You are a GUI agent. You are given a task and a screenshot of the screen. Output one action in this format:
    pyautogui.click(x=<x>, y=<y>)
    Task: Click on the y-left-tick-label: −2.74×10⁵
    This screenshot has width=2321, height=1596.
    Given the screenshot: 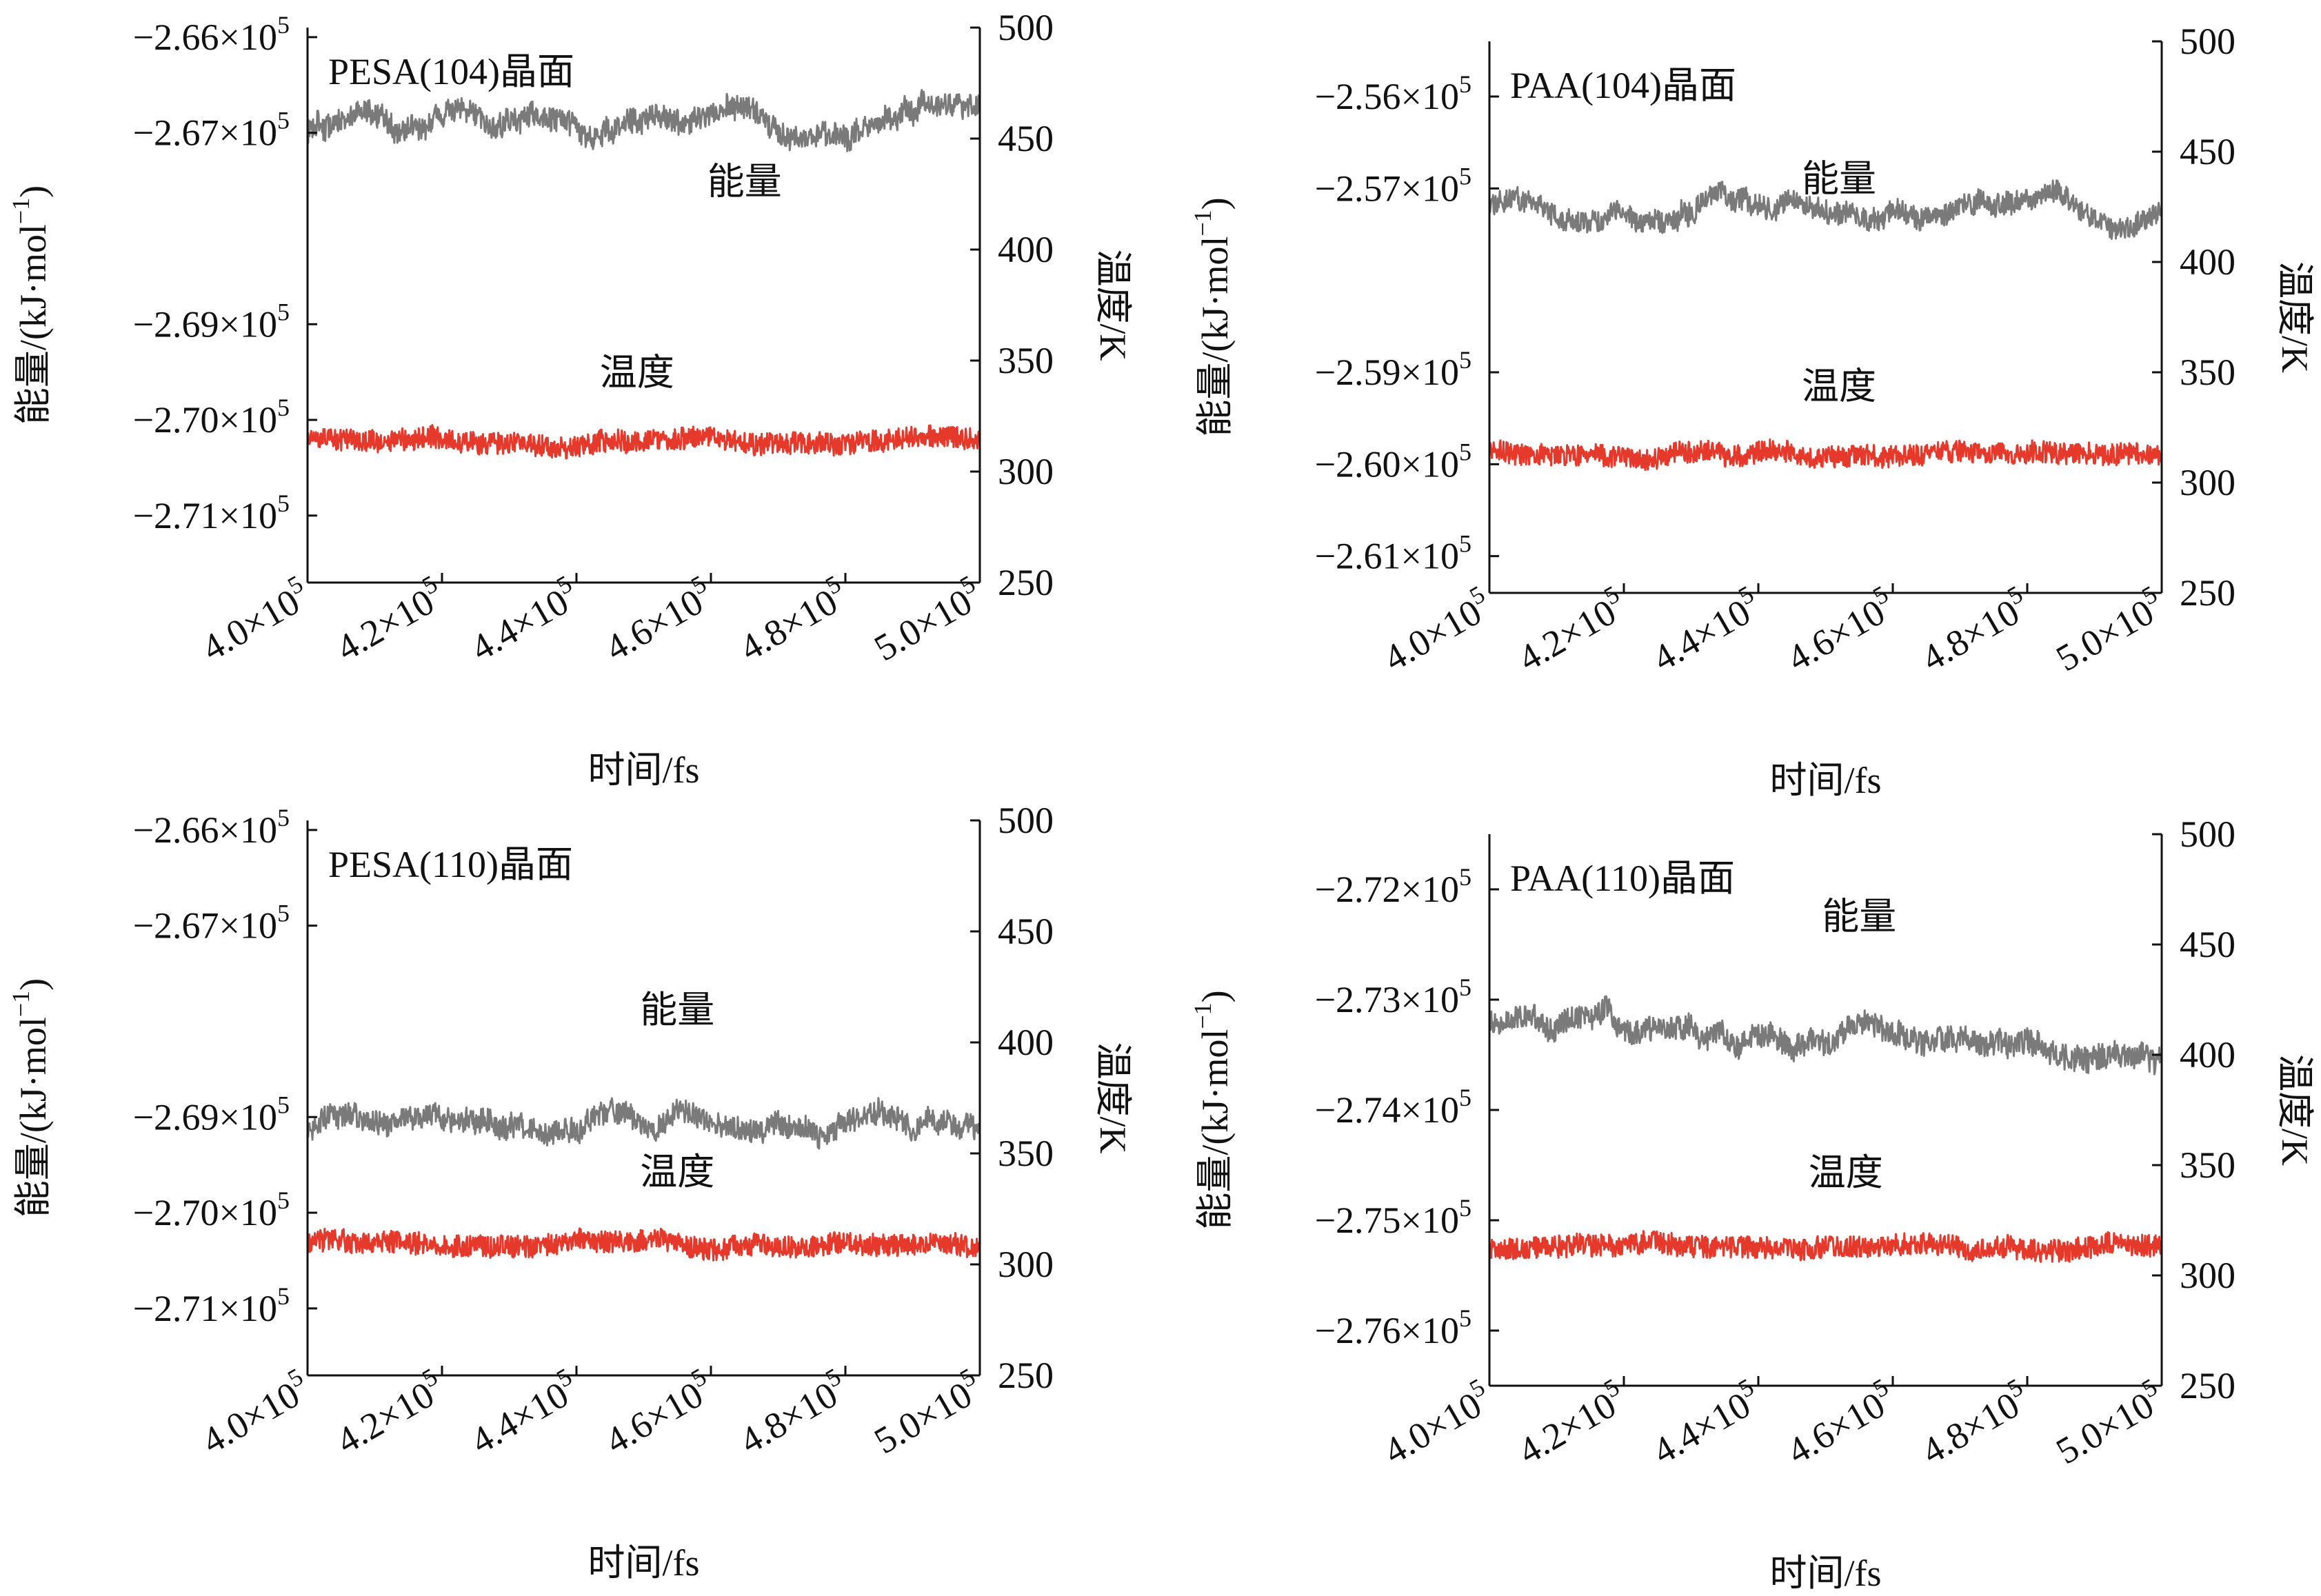 What is the action you would take?
    pyautogui.click(x=1393, y=1107)
    